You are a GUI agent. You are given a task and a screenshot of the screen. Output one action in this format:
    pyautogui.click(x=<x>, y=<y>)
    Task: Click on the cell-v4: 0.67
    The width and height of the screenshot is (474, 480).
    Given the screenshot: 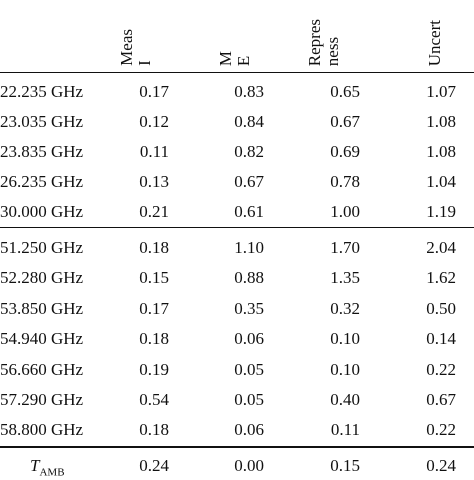 What is the action you would take?
    pyautogui.click(x=441, y=399)
    